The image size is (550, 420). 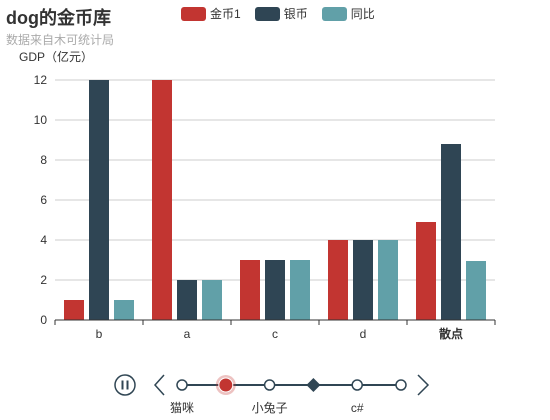 What do you see at coordinates (193, 13) in the screenshot?
I see `legend-swatch-gold` at bounding box center [193, 13].